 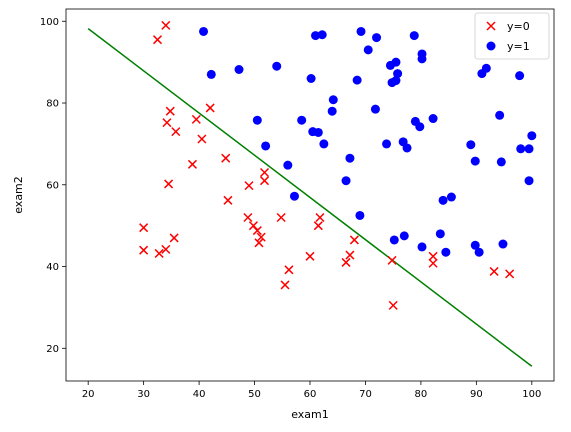 What do you see at coordinates (491, 46) in the screenshot?
I see `legend-marker-y1` at bounding box center [491, 46].